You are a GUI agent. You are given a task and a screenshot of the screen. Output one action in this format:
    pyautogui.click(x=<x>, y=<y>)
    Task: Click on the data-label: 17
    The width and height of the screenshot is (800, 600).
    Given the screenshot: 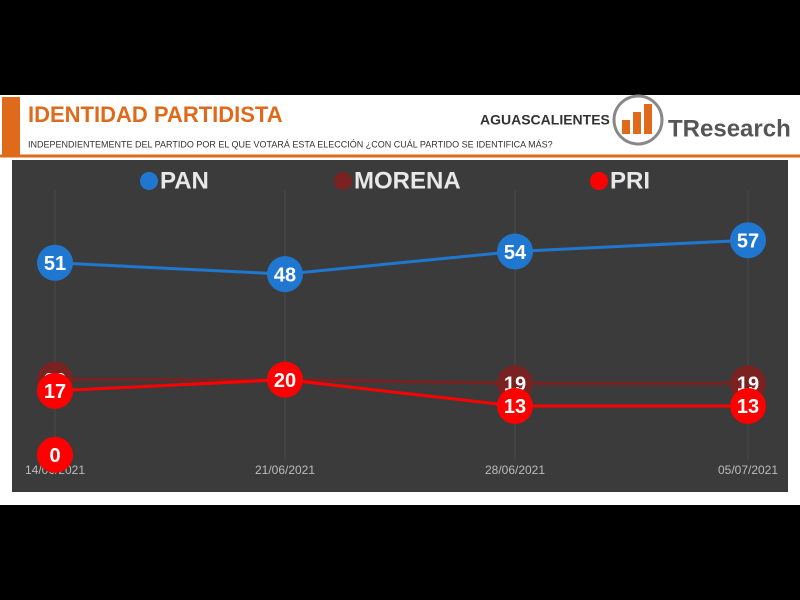 What is the action you would take?
    pyautogui.click(x=55, y=392)
    